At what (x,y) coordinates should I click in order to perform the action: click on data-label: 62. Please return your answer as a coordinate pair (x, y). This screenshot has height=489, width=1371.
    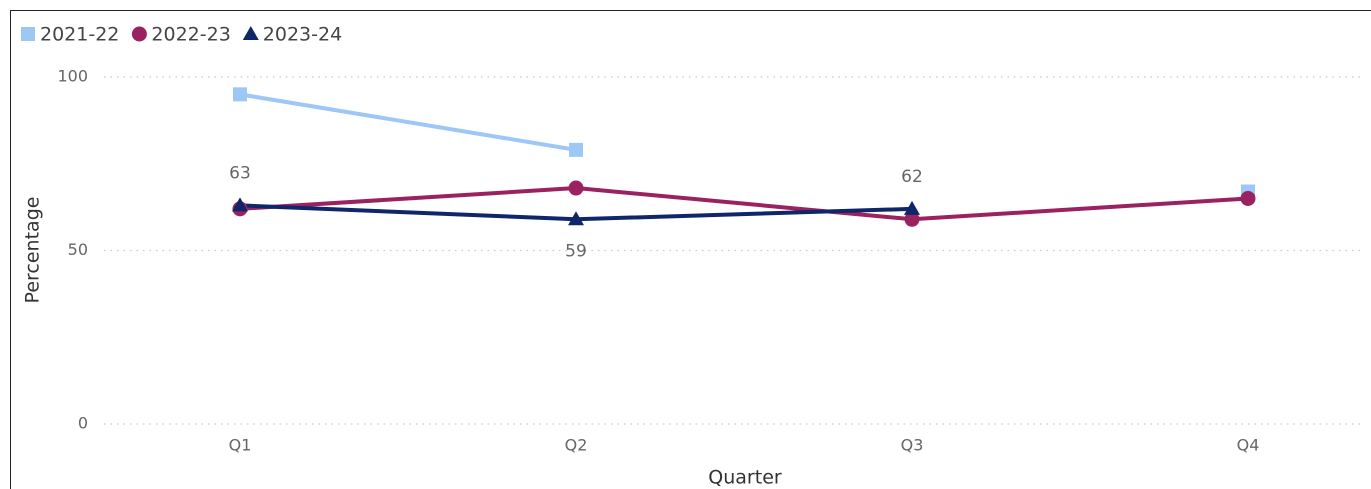
    Looking at the image, I should click on (912, 177).